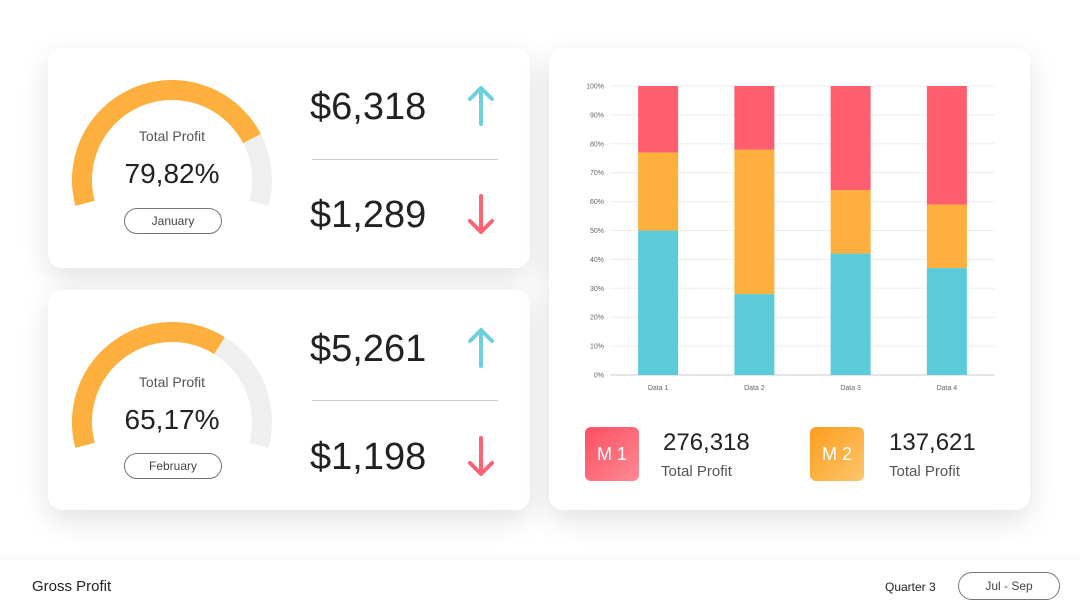 This screenshot has width=1080, height=608. I want to click on y-tick-label: 0%, so click(599, 376).